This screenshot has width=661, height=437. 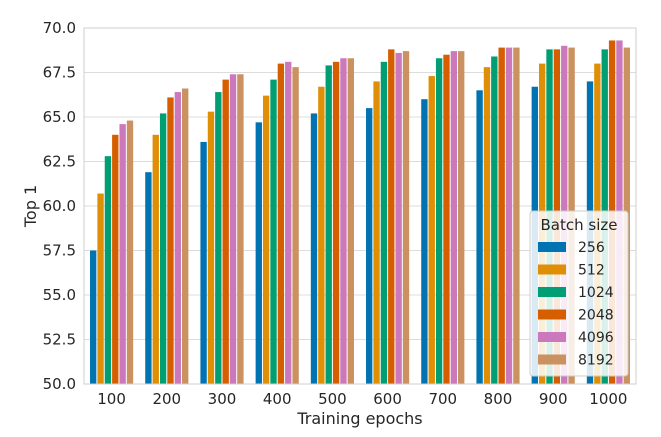 What do you see at coordinates (596, 316) in the screenshot?
I see `legend-label: 2048` at bounding box center [596, 316].